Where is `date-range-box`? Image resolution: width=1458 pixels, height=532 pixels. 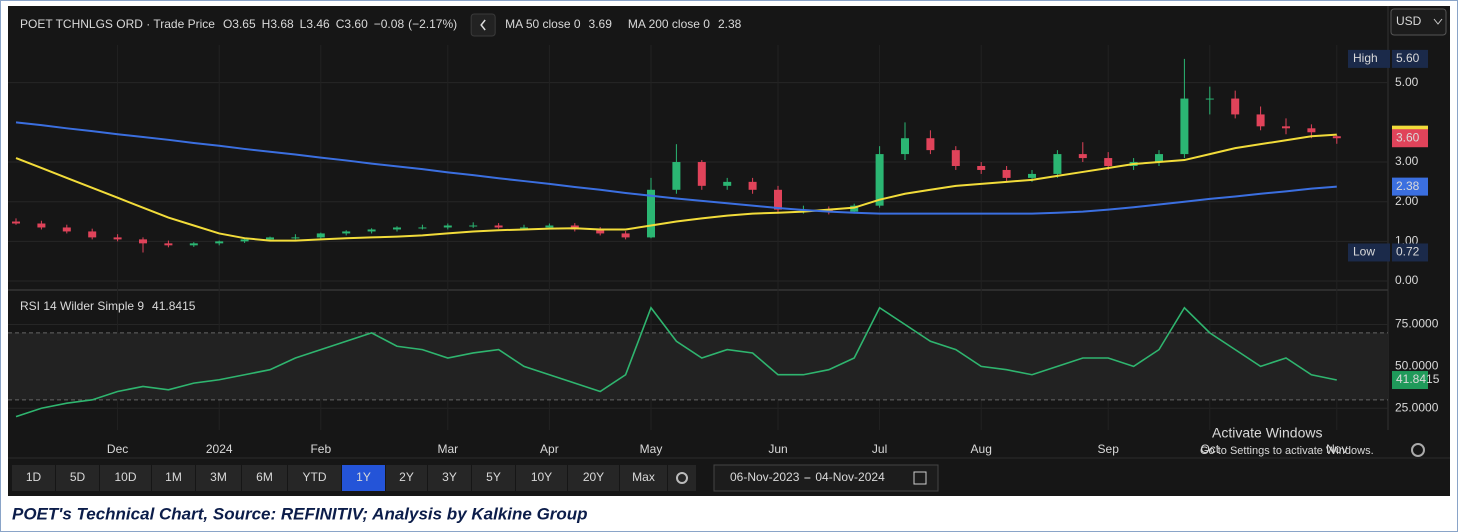
date-range-box is located at coordinates (826, 478).